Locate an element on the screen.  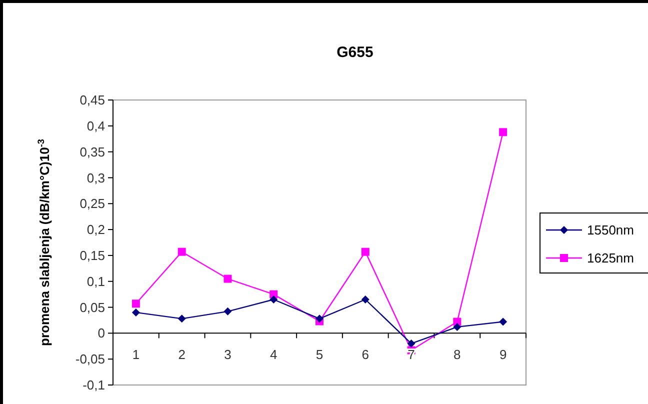
y-tick-label: 0,4 is located at coordinates (95, 126).